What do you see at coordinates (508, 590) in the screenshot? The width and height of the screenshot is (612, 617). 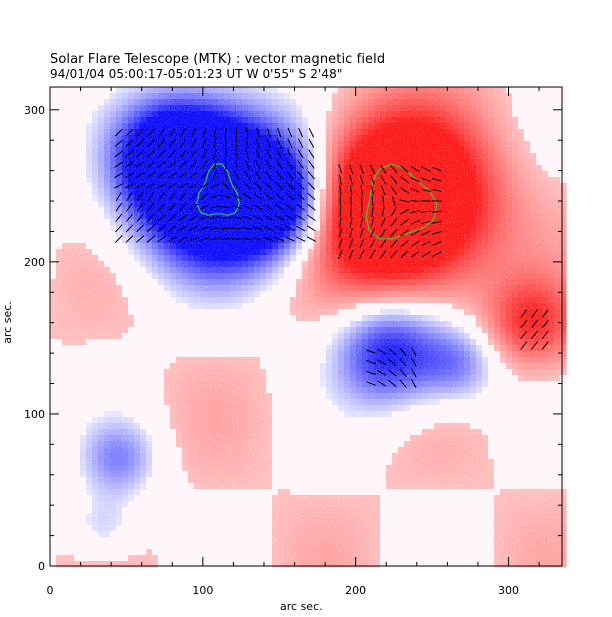 I see `x-tick-label: 300` at bounding box center [508, 590].